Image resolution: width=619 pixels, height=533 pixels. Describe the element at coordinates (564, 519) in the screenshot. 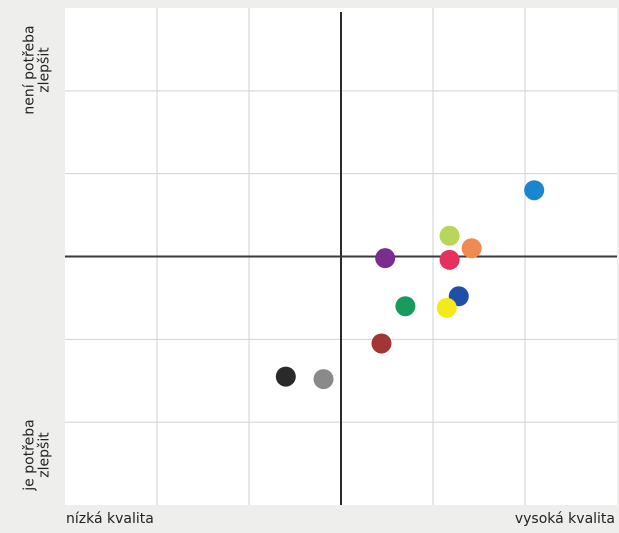

I see `x-axis-high-label: vysoká kvalita` at that location.